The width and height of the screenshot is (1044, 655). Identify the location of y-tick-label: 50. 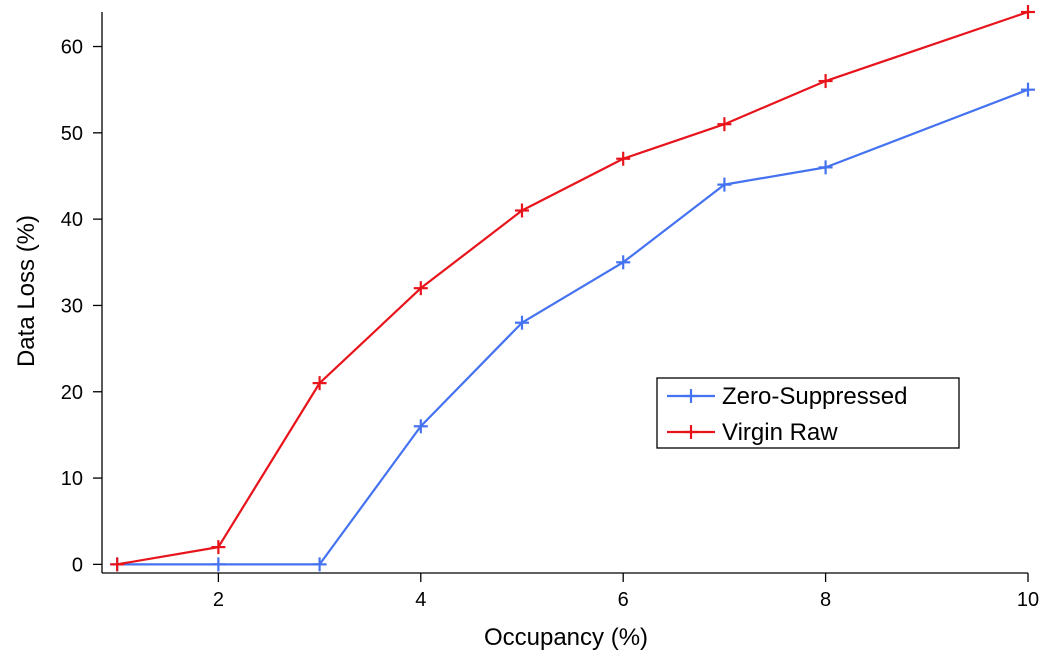
(72, 134).